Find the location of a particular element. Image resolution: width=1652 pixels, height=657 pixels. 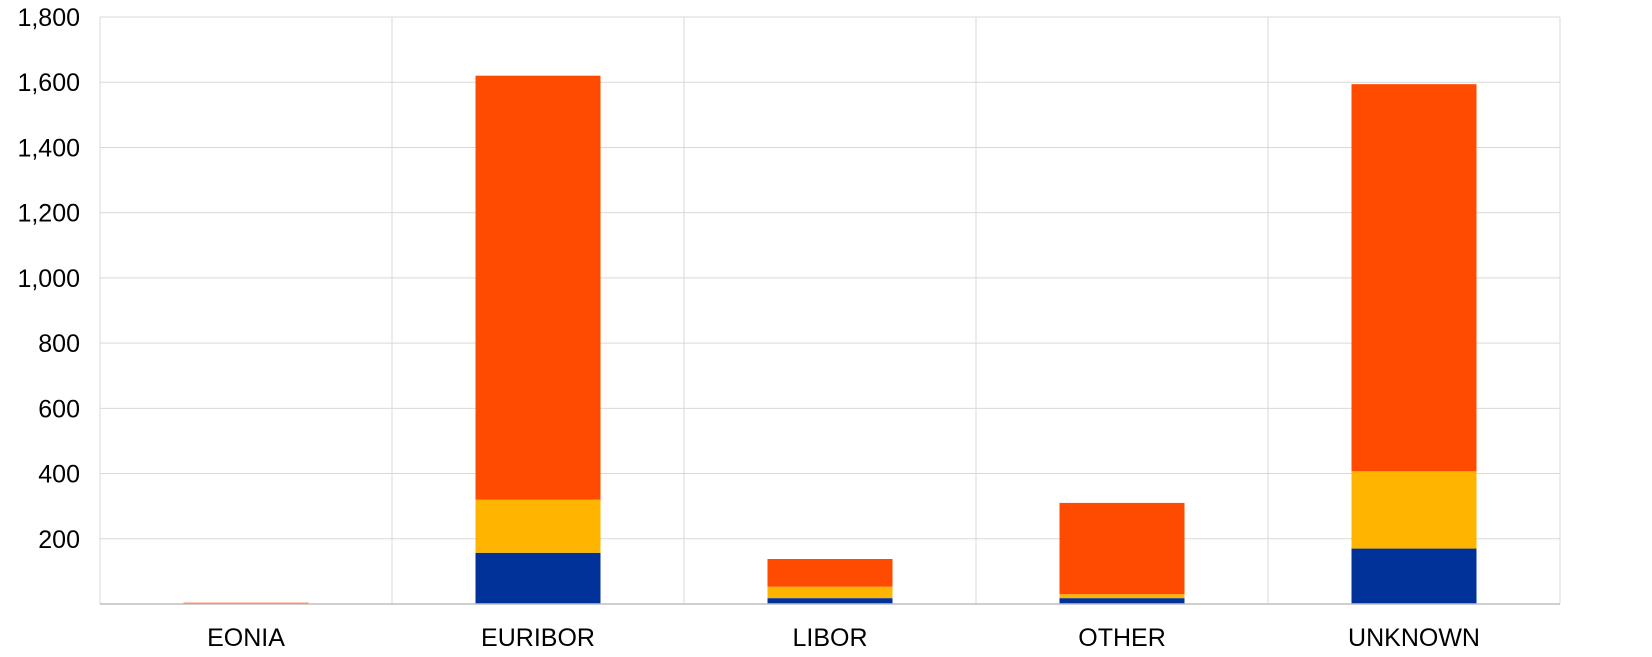

y-tick-label: 1,600 is located at coordinates (48, 83).